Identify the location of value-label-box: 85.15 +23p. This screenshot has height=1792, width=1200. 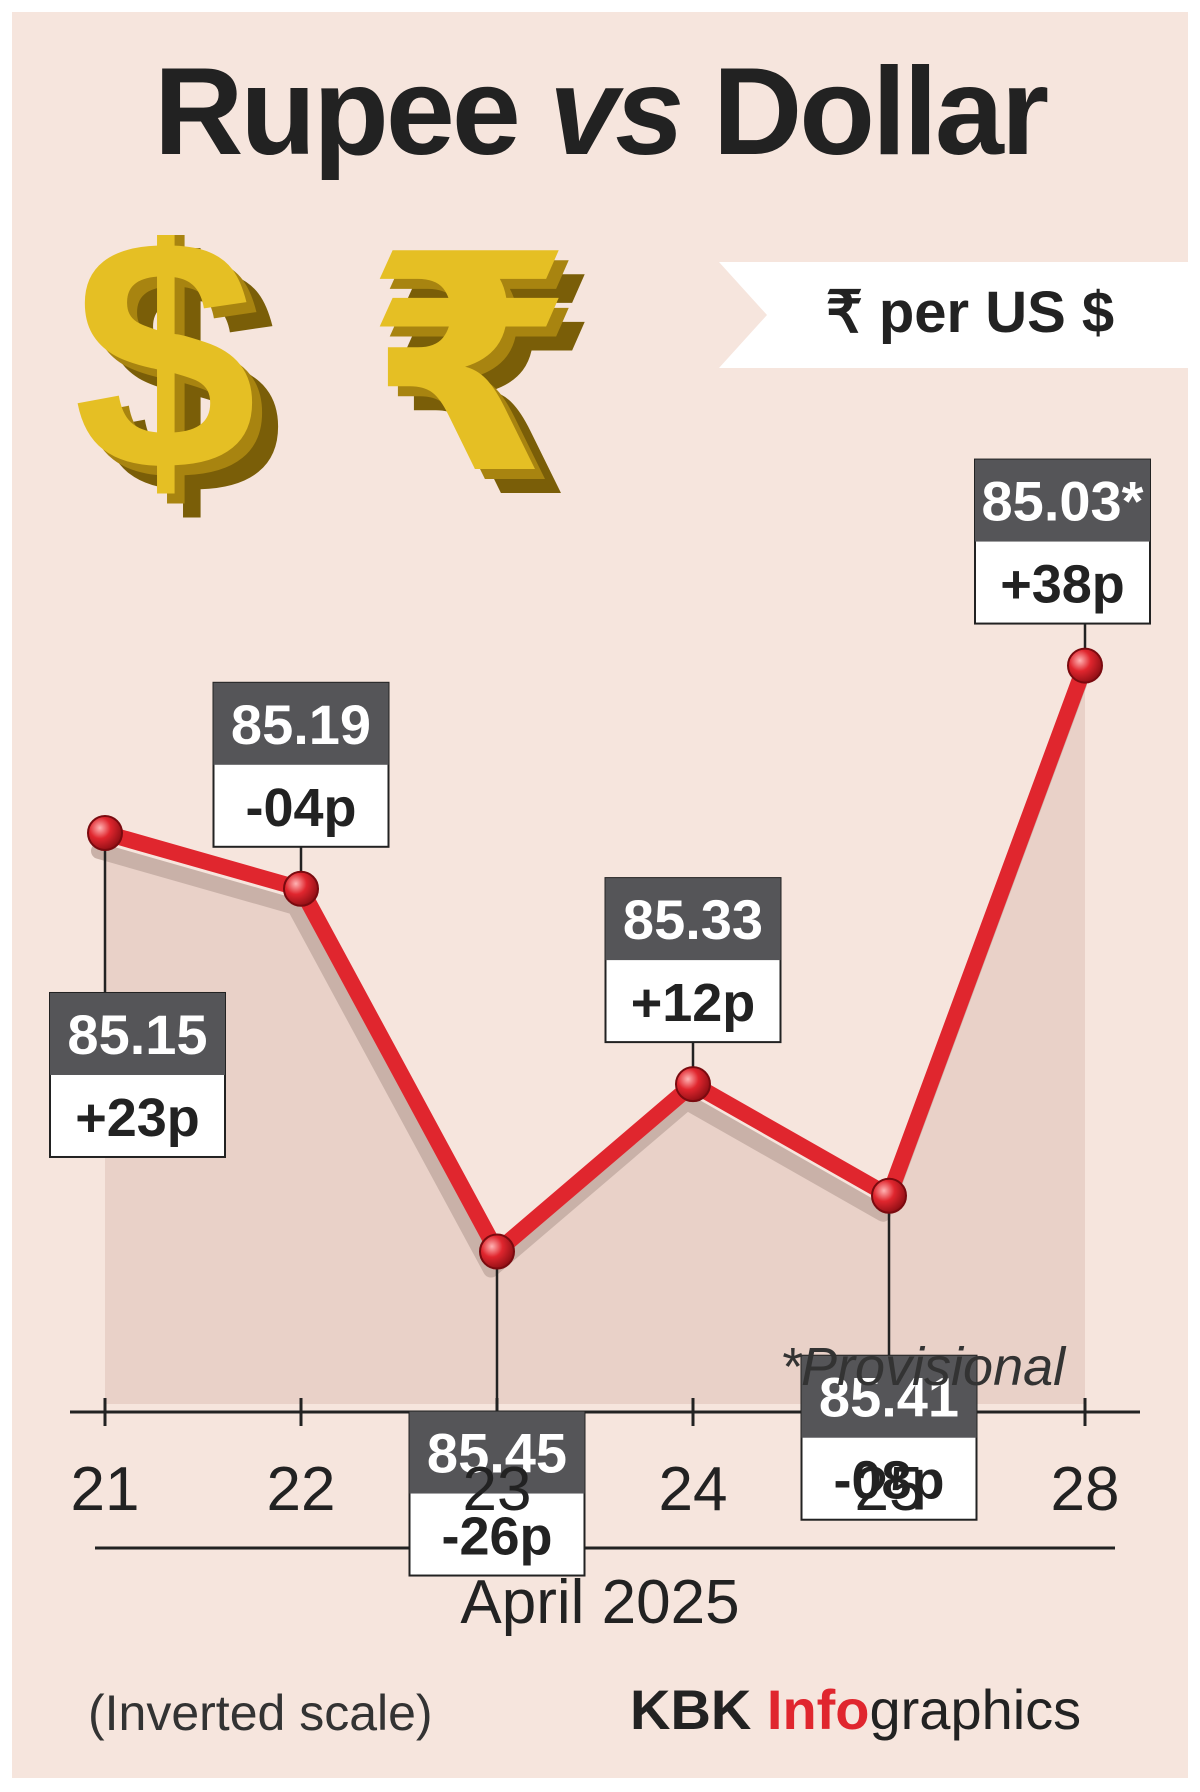
(137, 1074).